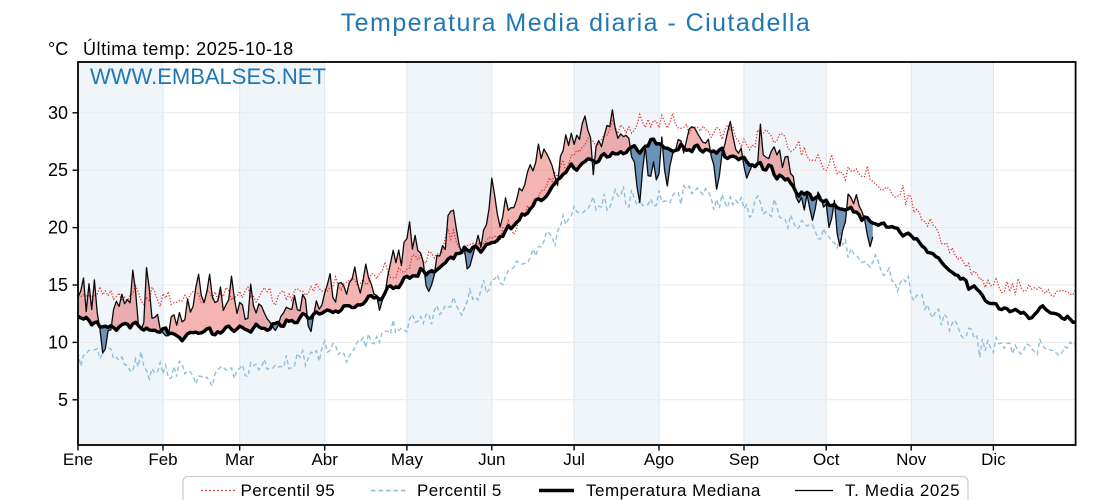  I want to click on svg-text: Temperatura Mediana, so click(673, 490).